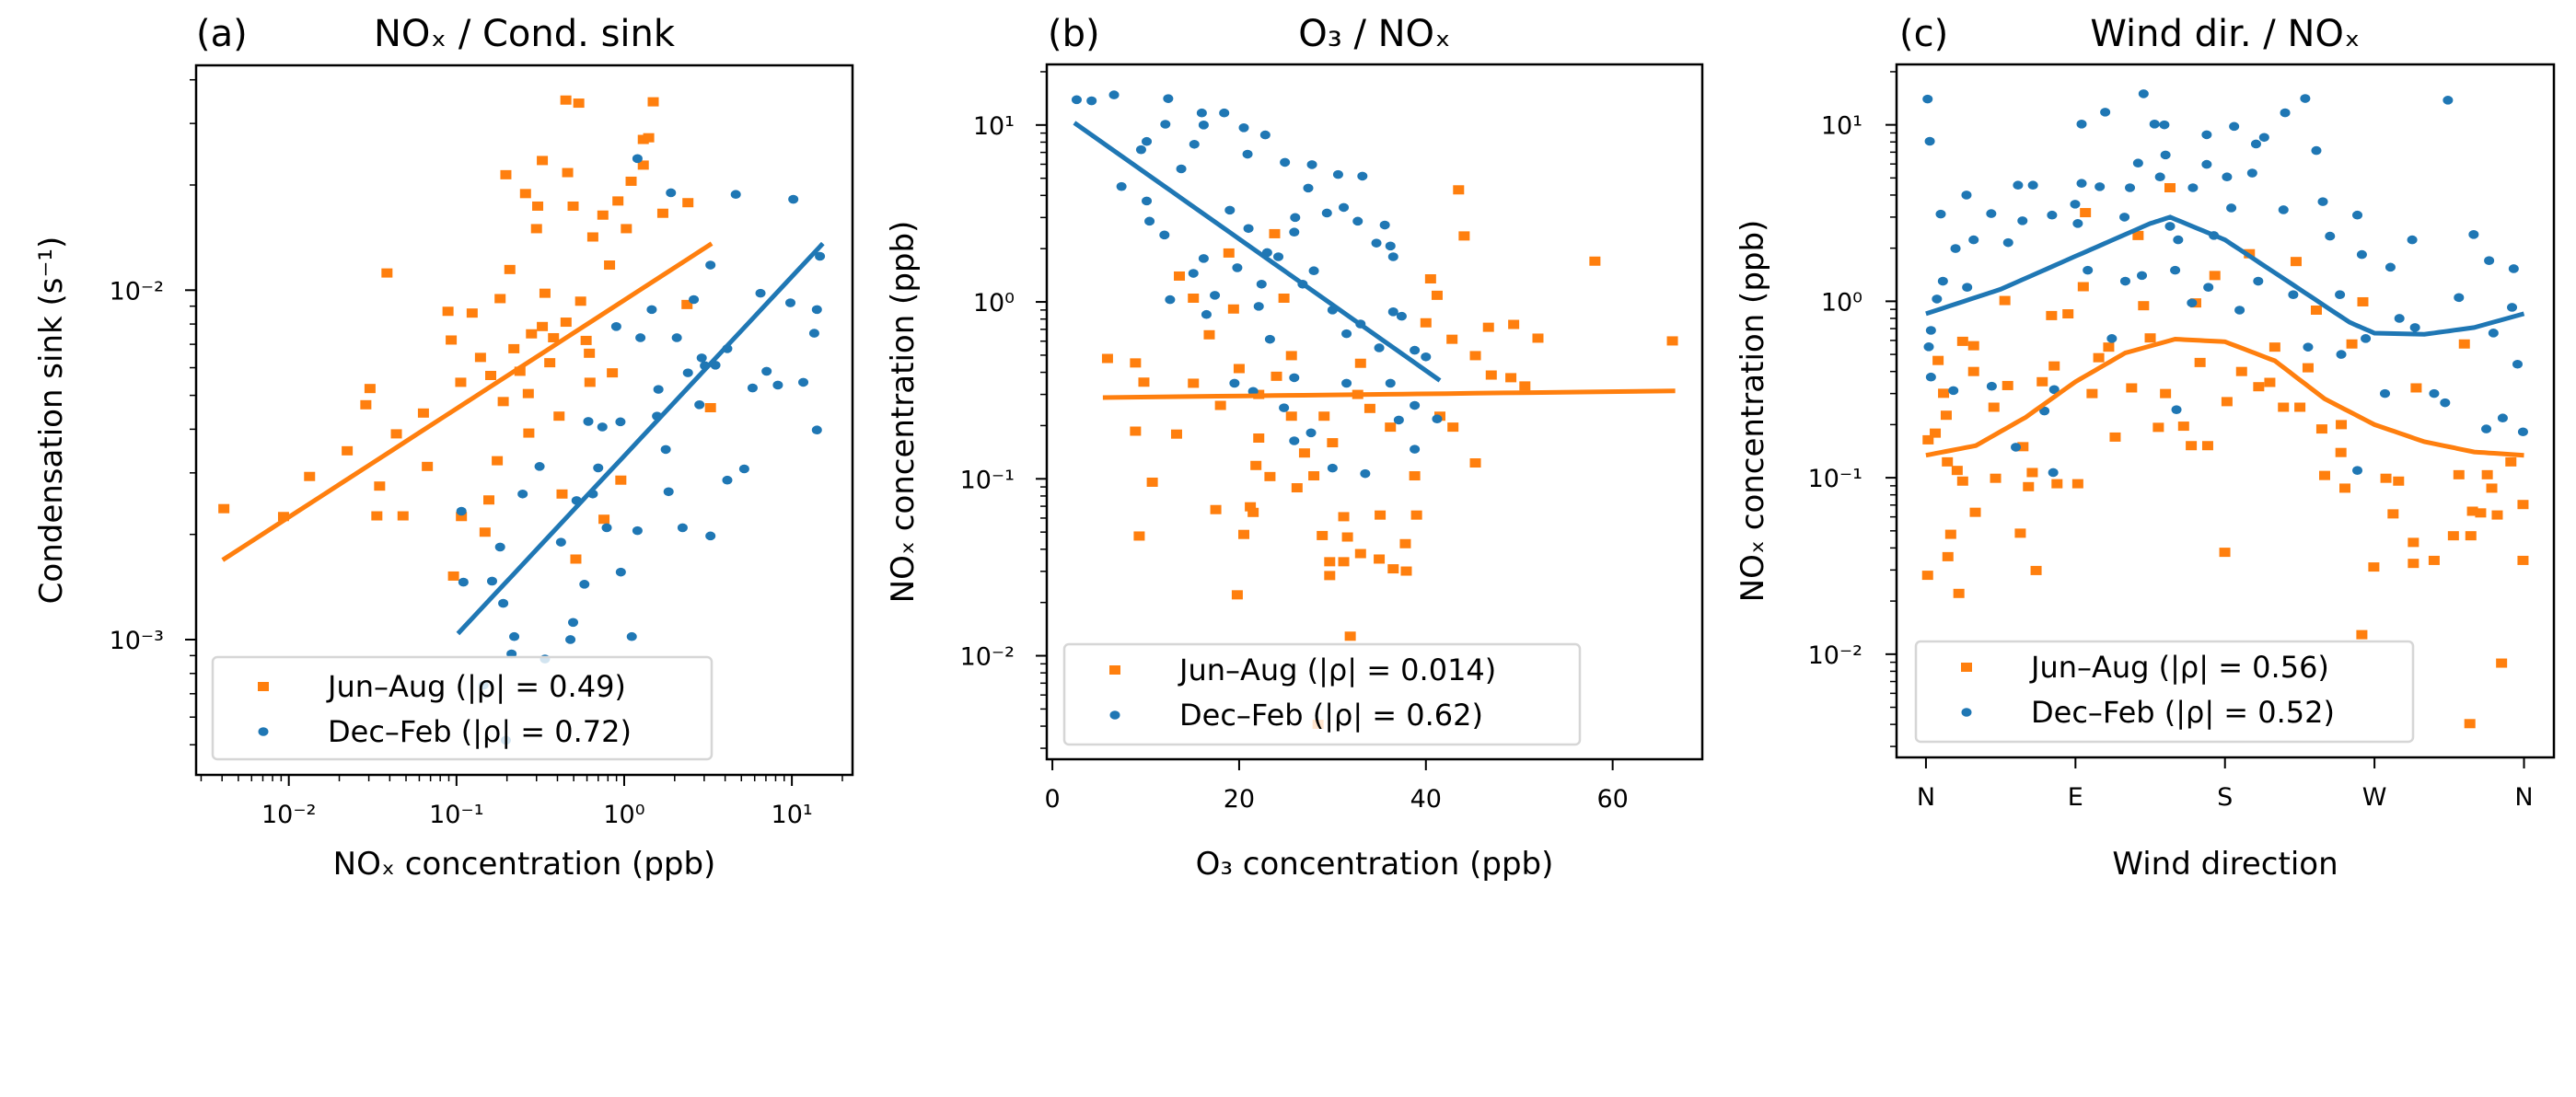 The image size is (2576, 1097). Describe the element at coordinates (263, 686) in the screenshot. I see `legend-marker-square` at that location.